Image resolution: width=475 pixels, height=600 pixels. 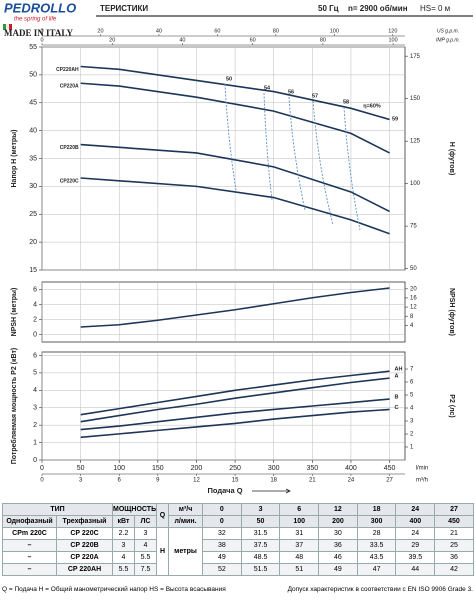 What do you see at coordinates (57, 509) in the screenshot?
I see `header-cell: ТИП` at bounding box center [57, 509].